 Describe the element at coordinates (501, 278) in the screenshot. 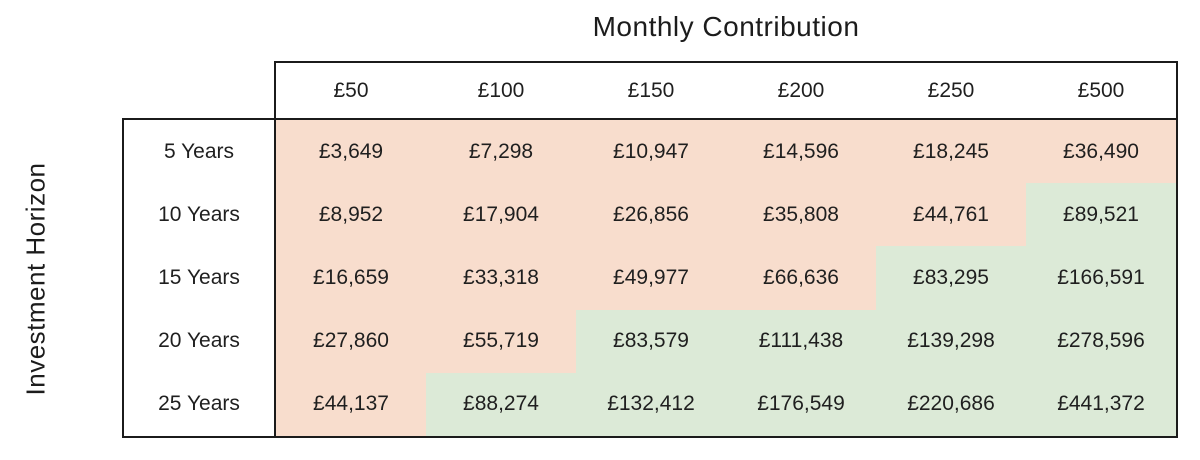

I see `table-cell: £33,318` at that location.